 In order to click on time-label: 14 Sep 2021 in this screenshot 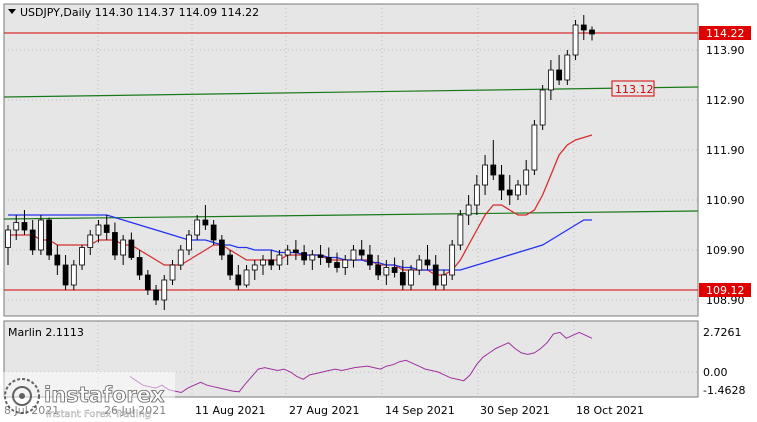, I will do `click(420, 410)`.